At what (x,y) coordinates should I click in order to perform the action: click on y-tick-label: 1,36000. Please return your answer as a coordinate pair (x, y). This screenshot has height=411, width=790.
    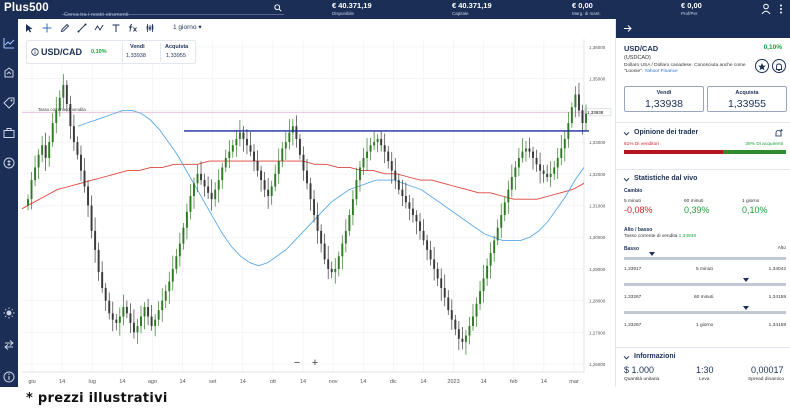
    Looking at the image, I should click on (597, 47).